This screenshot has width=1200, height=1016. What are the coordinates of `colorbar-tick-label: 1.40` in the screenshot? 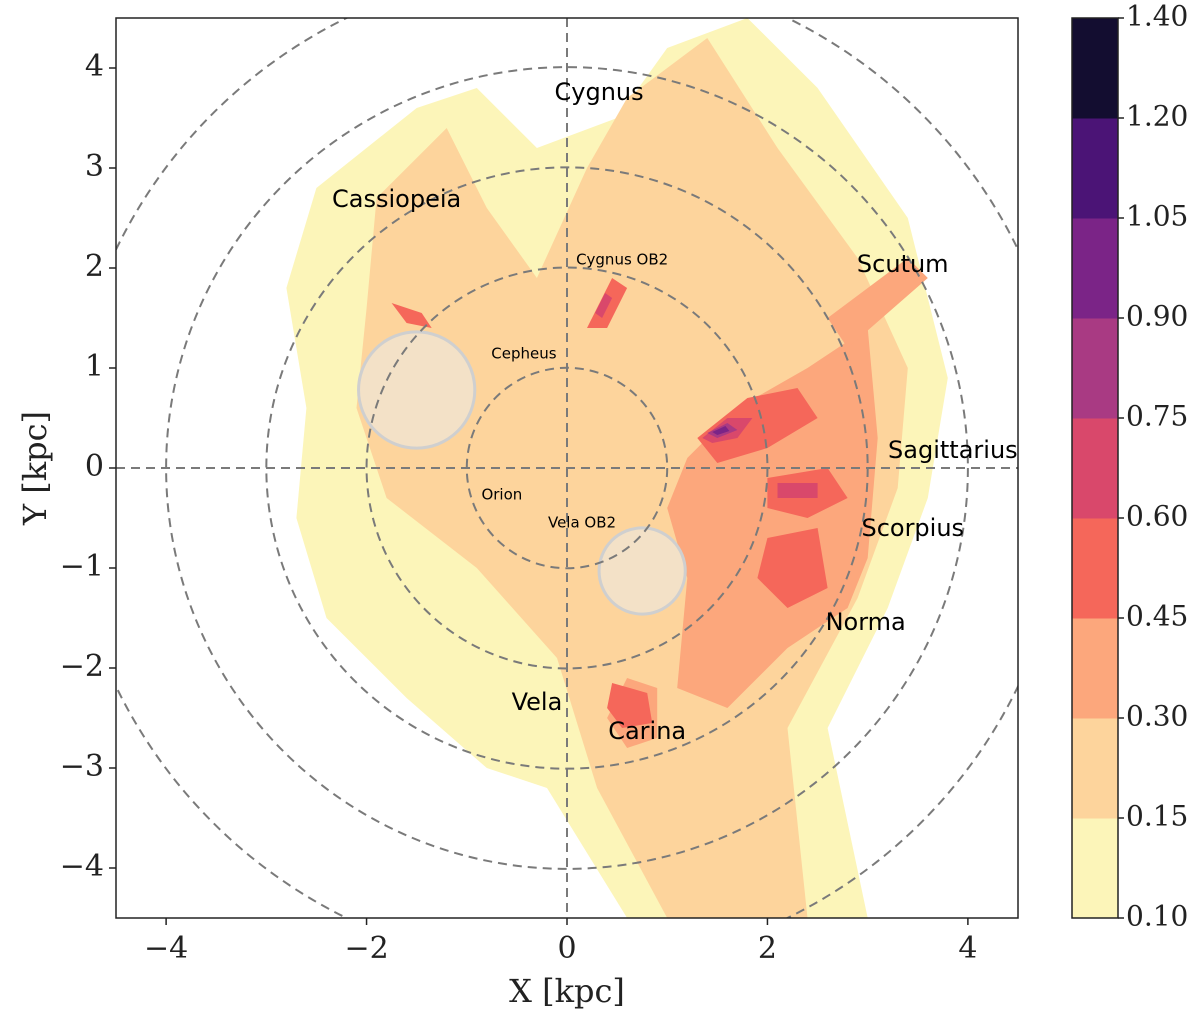 It's located at (1157, 16).